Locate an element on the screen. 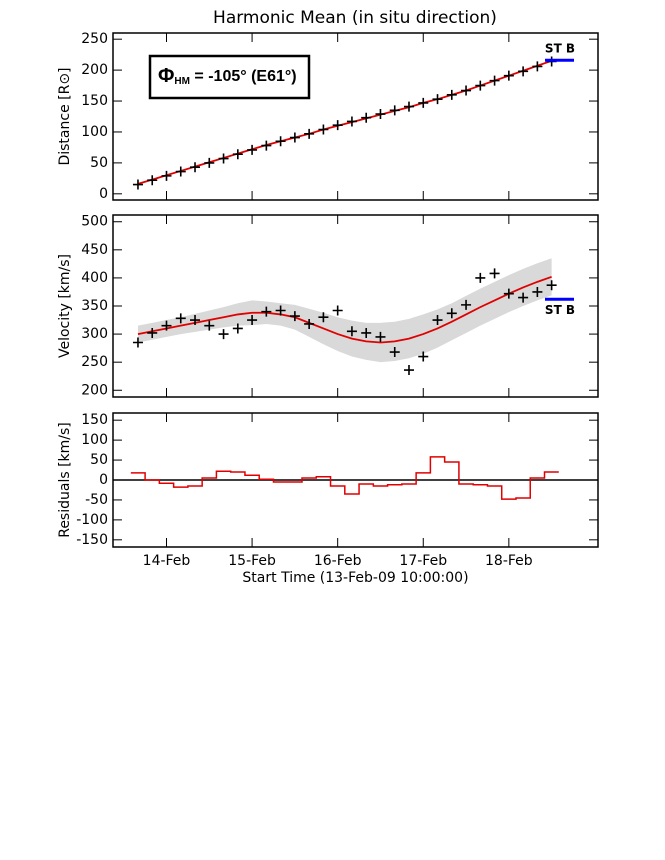  confidence-band is located at coordinates (344, 310).